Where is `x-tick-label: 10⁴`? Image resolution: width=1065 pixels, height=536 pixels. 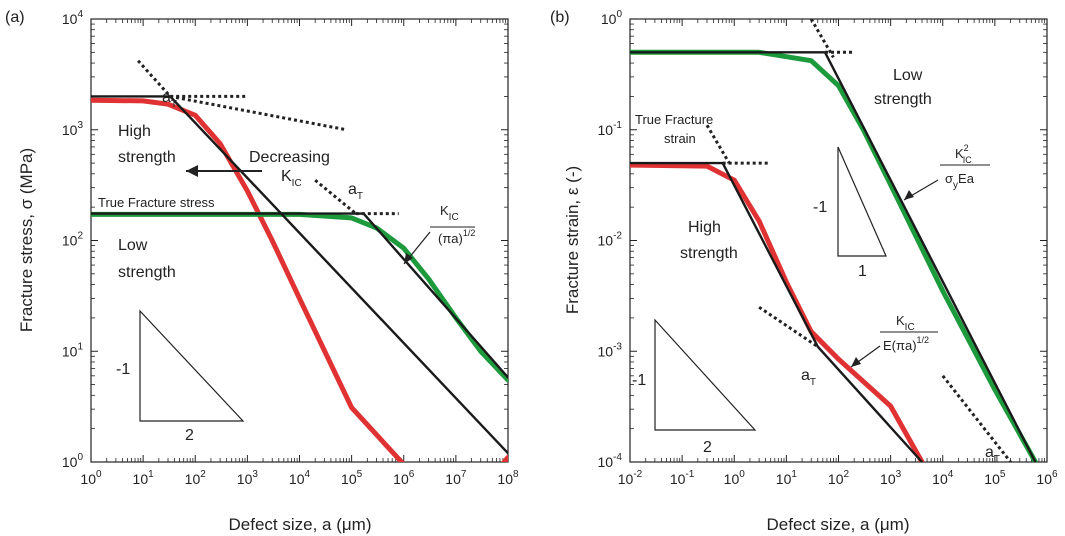 x-tick-label: 10⁴ is located at coordinates (943, 478).